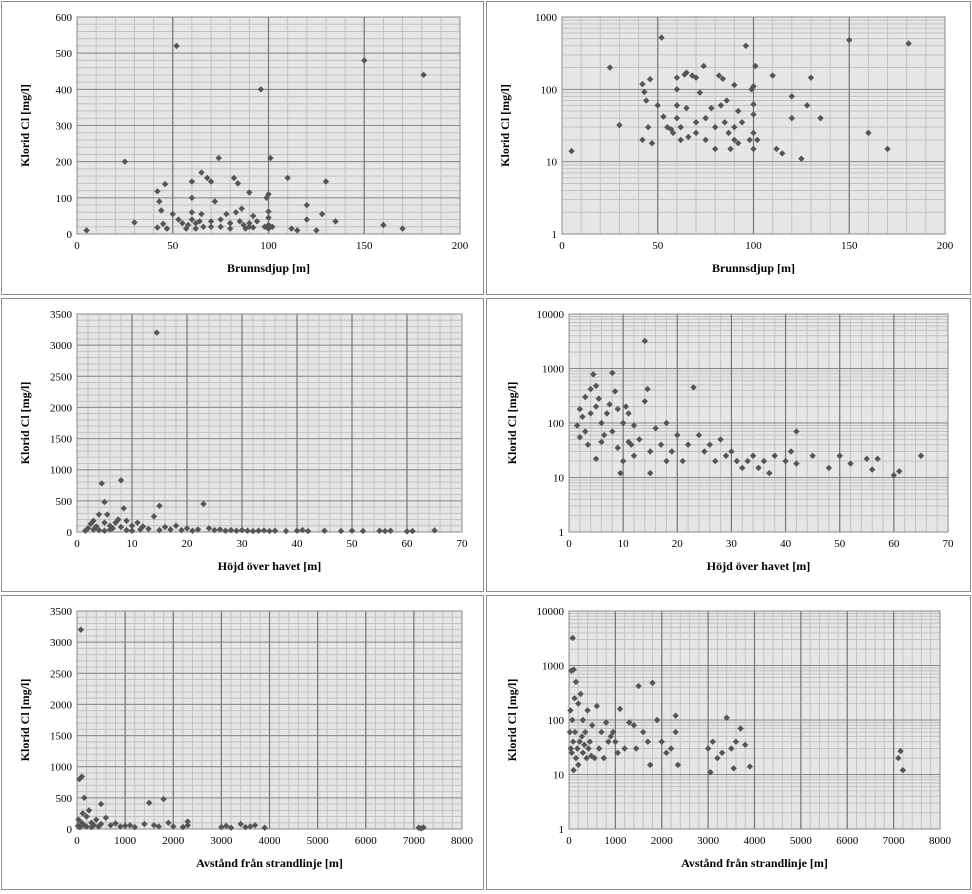  What do you see at coordinates (269, 423) in the screenshot?
I see `plot-area` at bounding box center [269, 423].